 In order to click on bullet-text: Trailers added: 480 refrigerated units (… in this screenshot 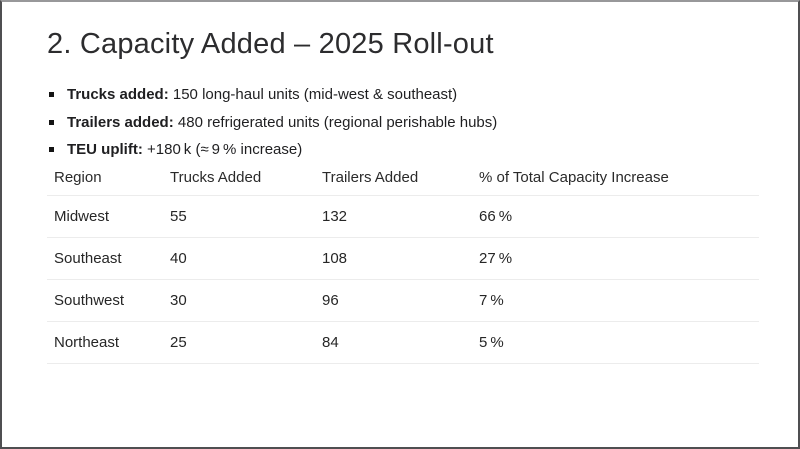, I will do `click(282, 122)`.